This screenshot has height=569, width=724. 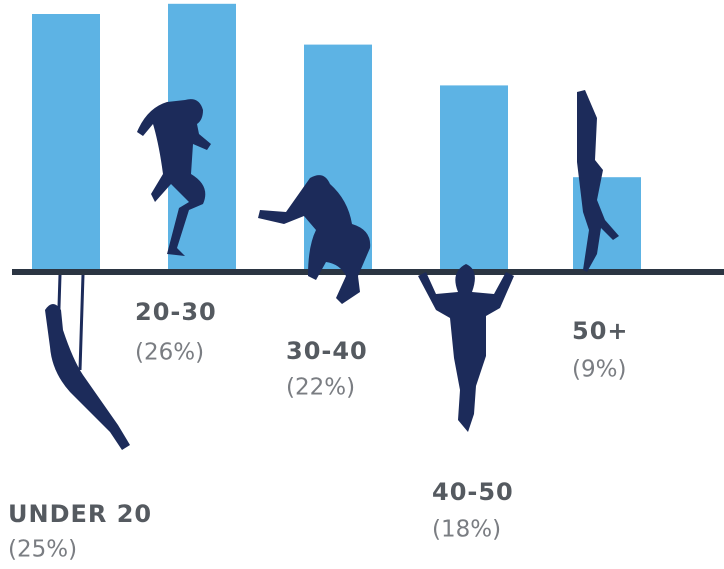 I want to click on value-label: (25%), so click(x=42, y=550).